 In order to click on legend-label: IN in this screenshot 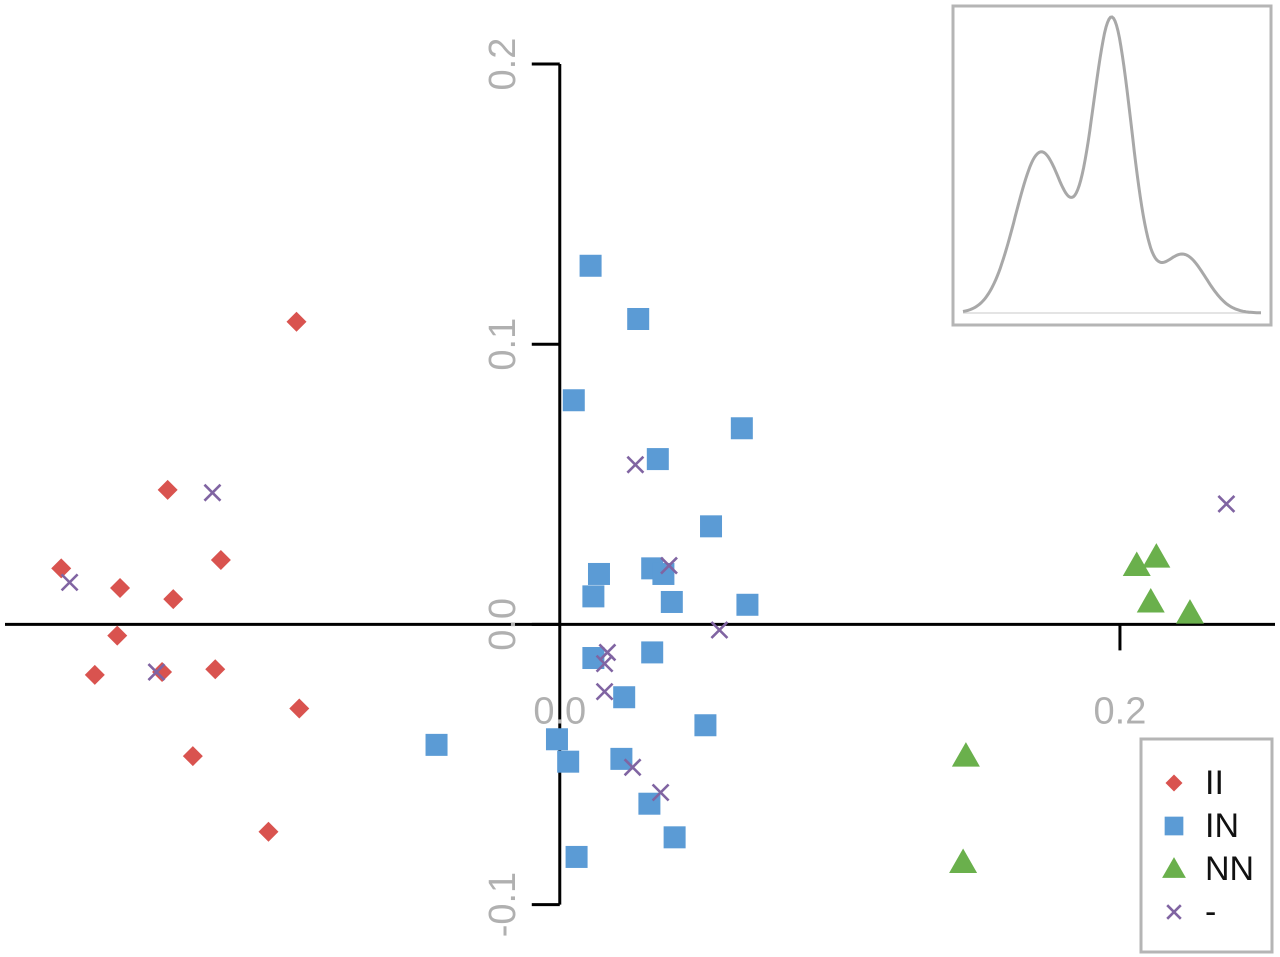, I will do `click(1222, 826)`.